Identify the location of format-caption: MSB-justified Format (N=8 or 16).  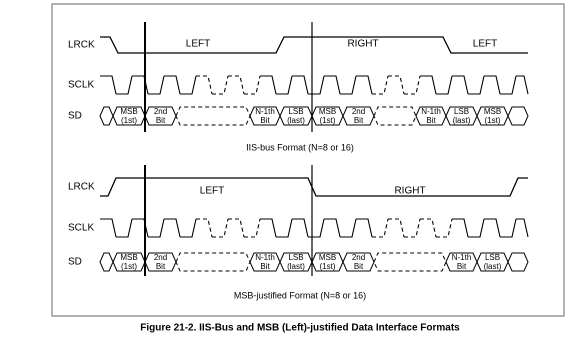
(300, 295).